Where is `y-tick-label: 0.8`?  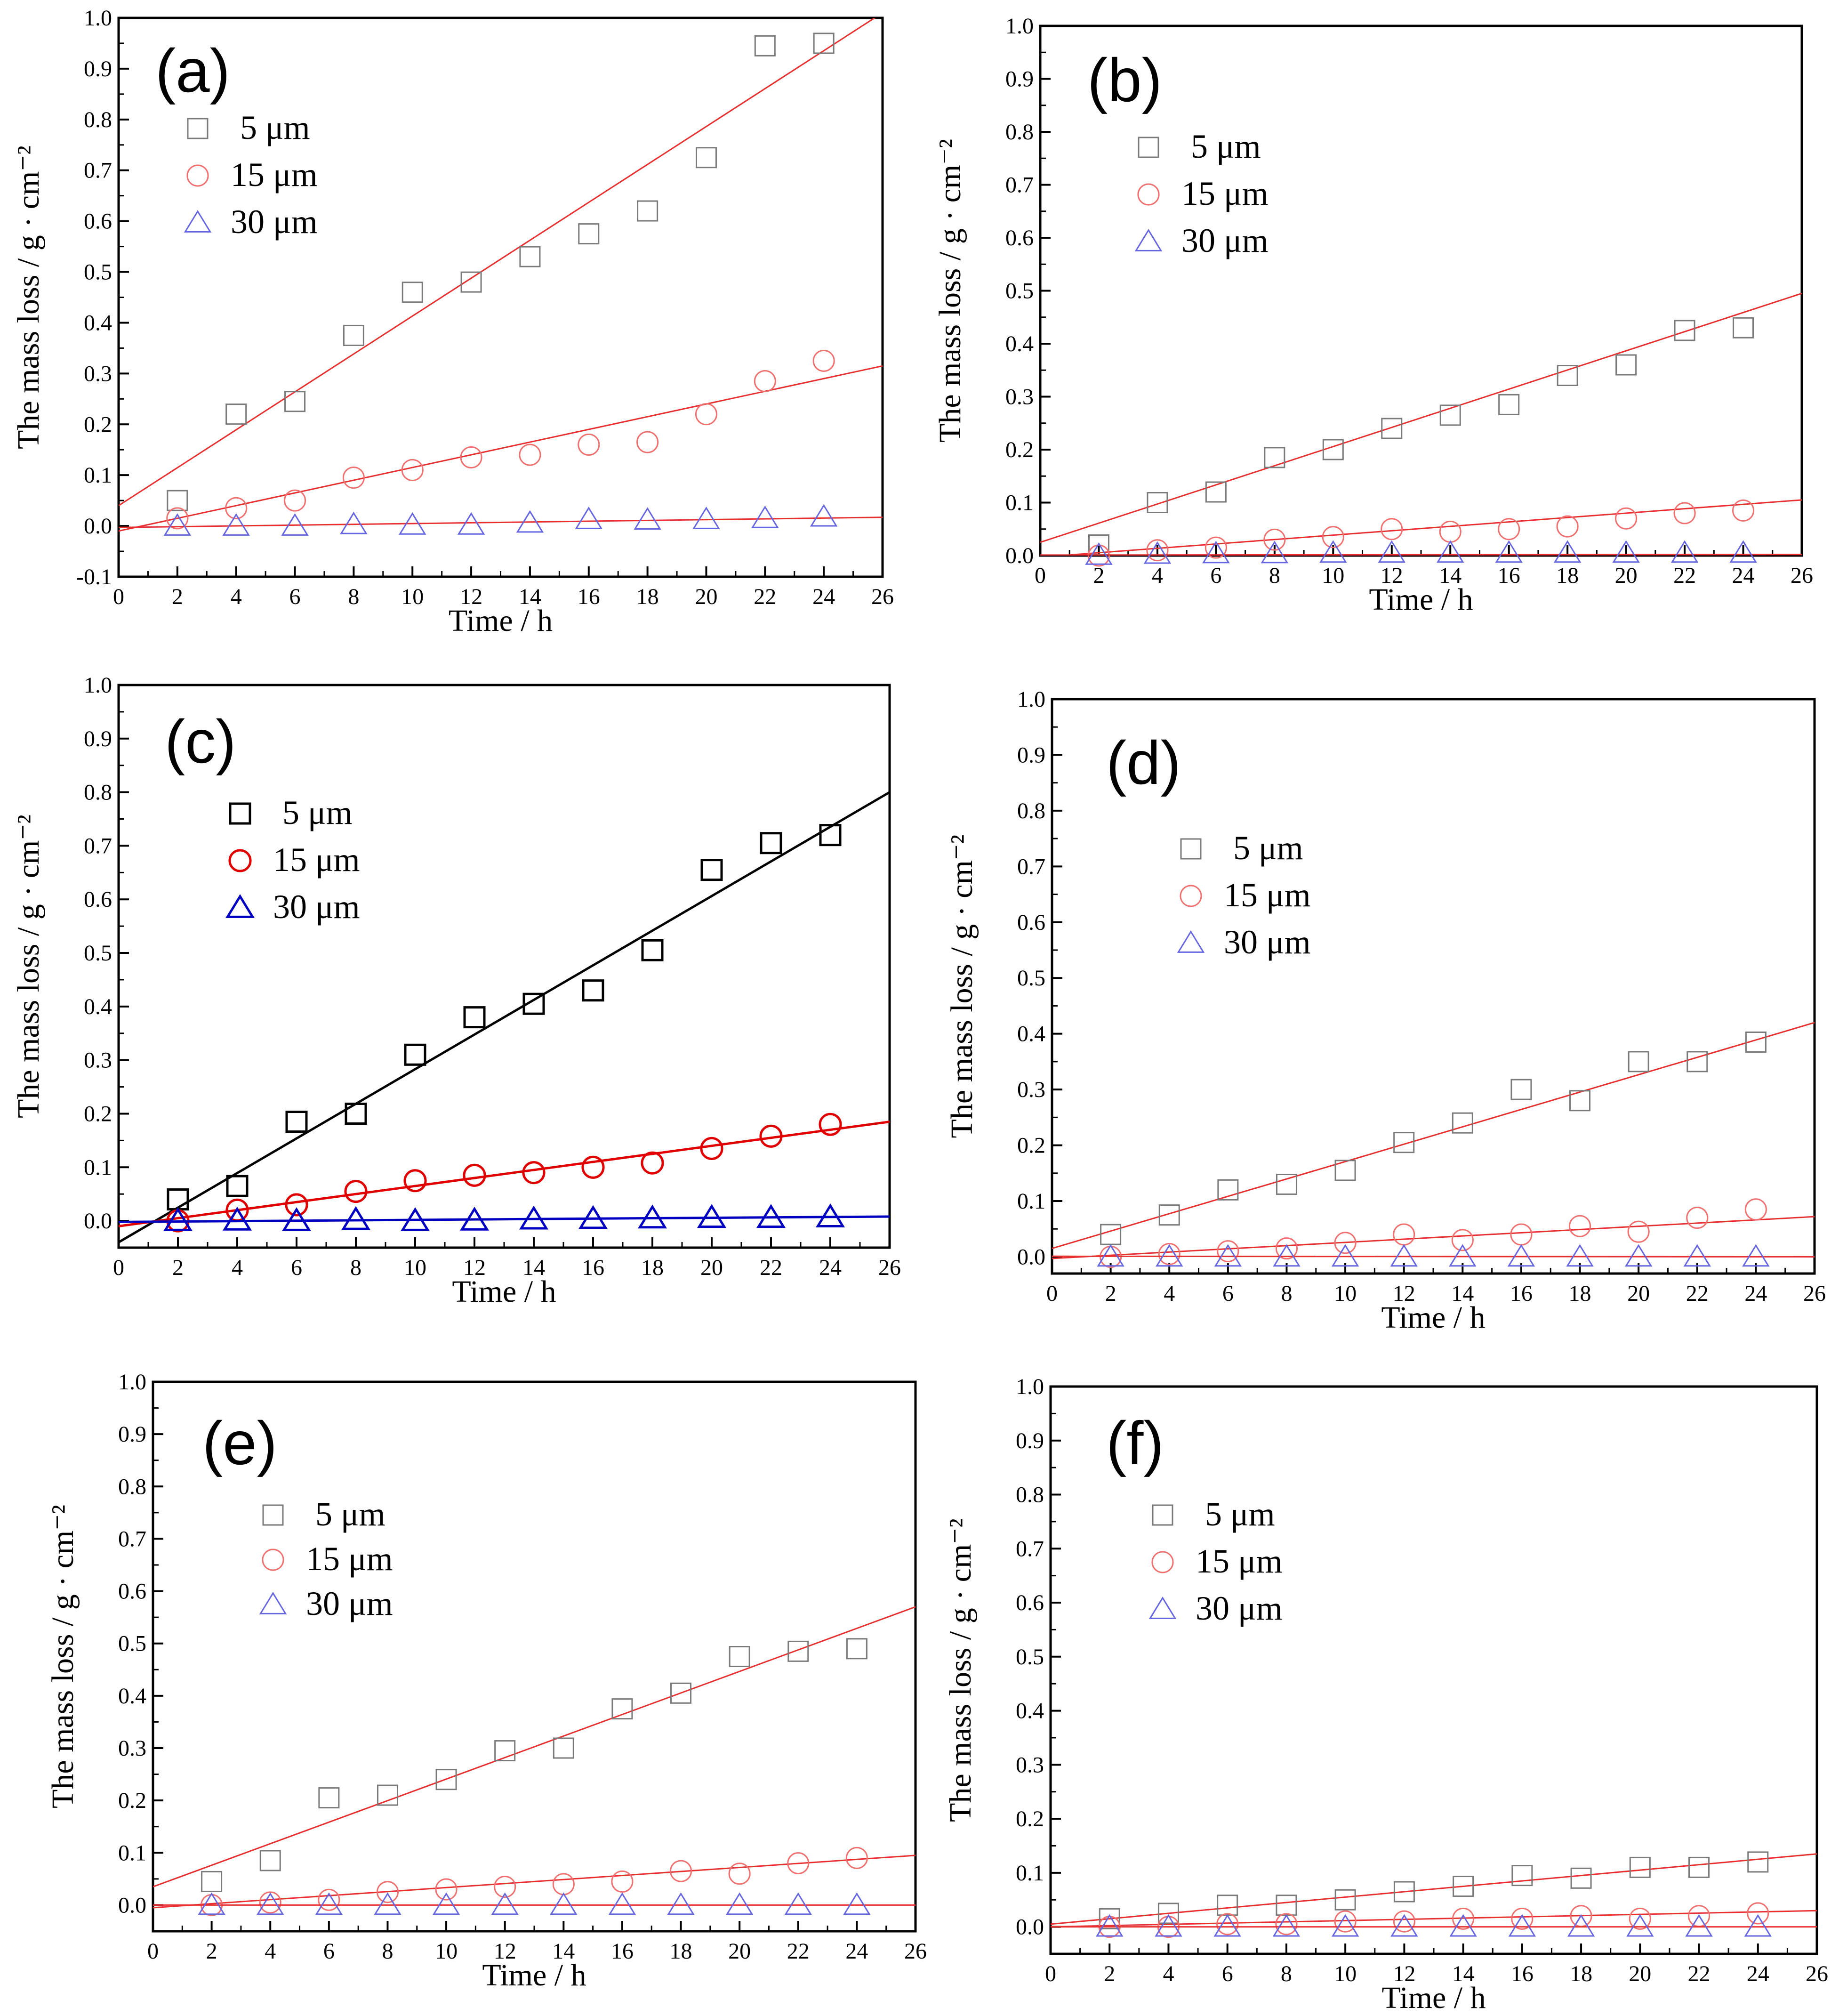 y-tick-label: 0.8 is located at coordinates (98, 792).